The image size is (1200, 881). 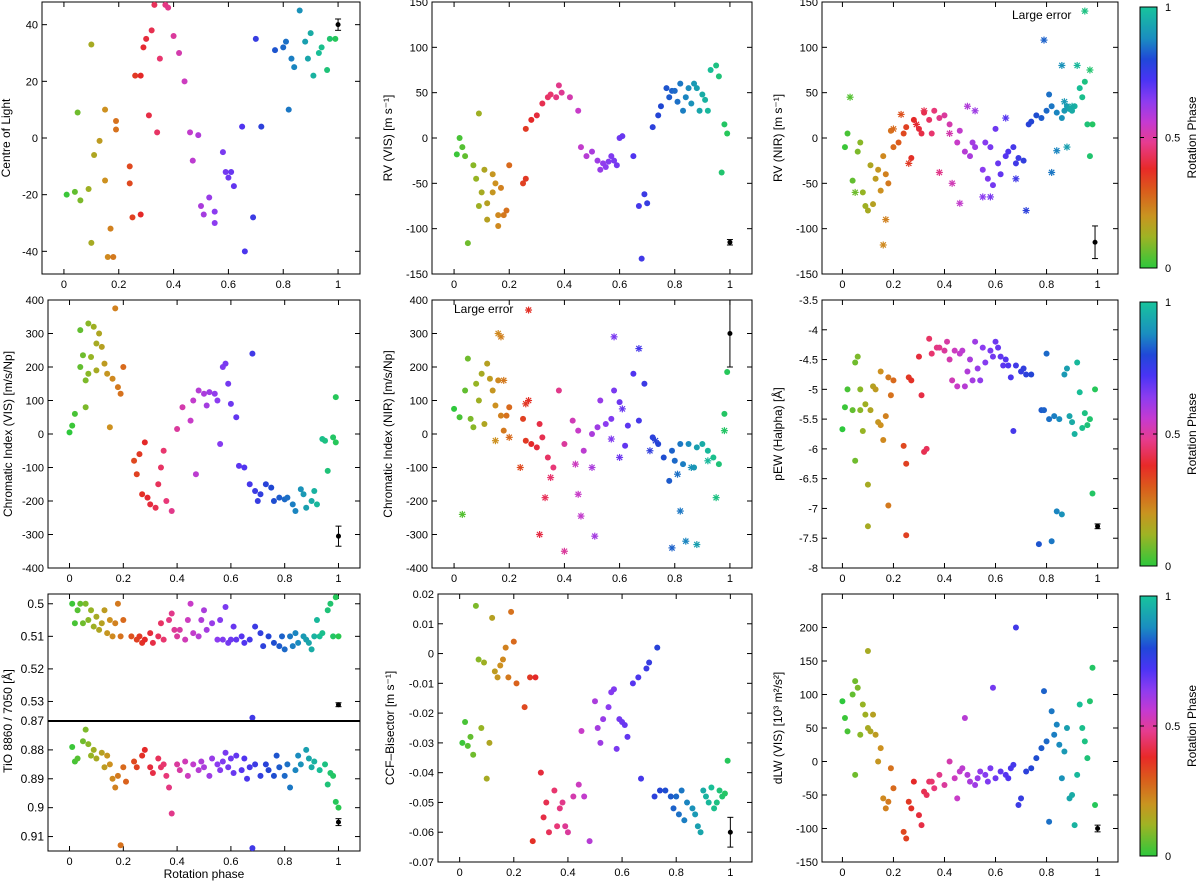 What do you see at coordinates (730, 873) in the screenshot?
I see `x-tick-label: 1` at bounding box center [730, 873].